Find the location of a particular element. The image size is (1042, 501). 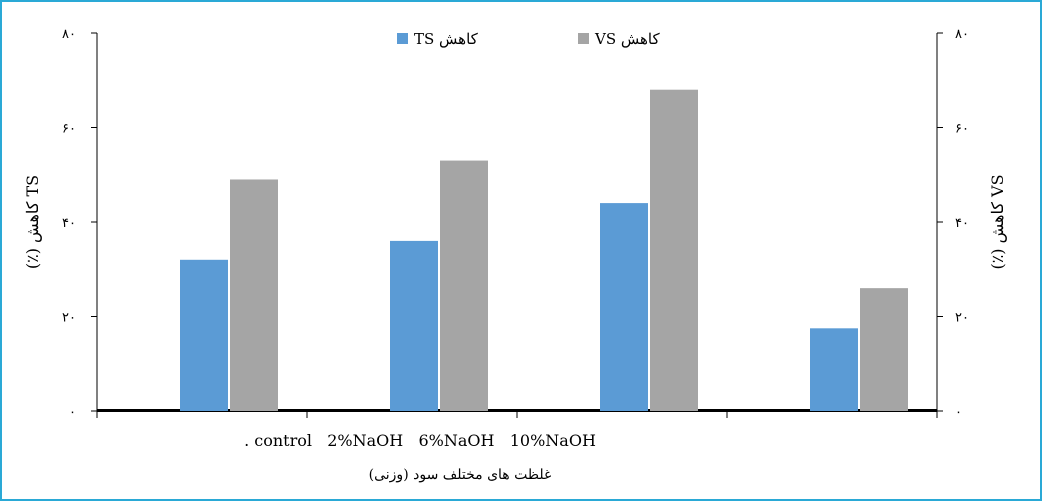

left-tick-label: ۲۰ is located at coordinates (69, 318).